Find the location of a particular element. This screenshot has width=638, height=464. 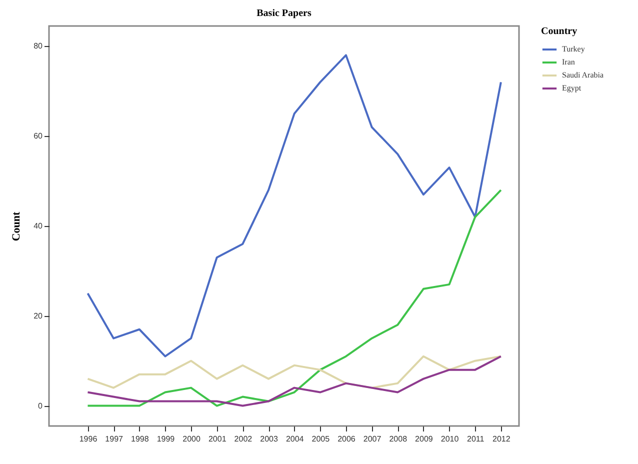

legend-label: Egypt is located at coordinates (572, 88).